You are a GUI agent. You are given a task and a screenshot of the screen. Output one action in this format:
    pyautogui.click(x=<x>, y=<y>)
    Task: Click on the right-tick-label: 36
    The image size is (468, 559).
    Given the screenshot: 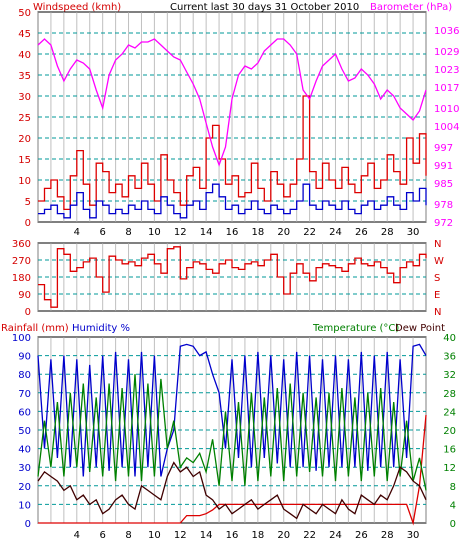 What is the action you would take?
    pyautogui.click(x=449, y=357)
    